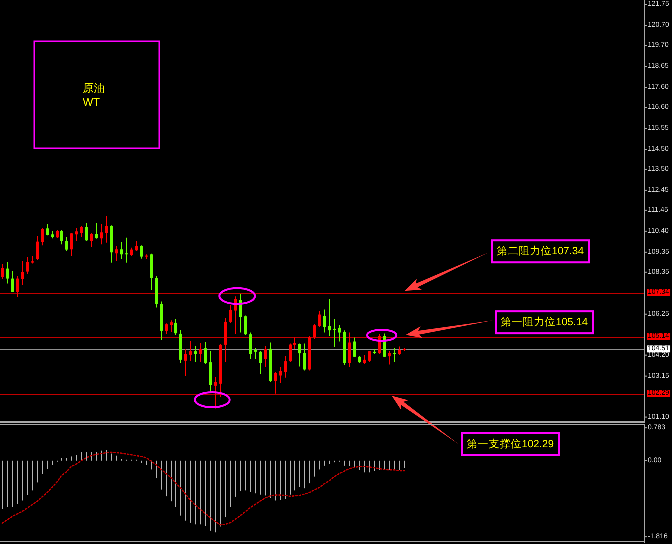  What do you see at coordinates (510, 444) in the screenshot?
I see `annotation: 第一支撑位102.29` at bounding box center [510, 444].